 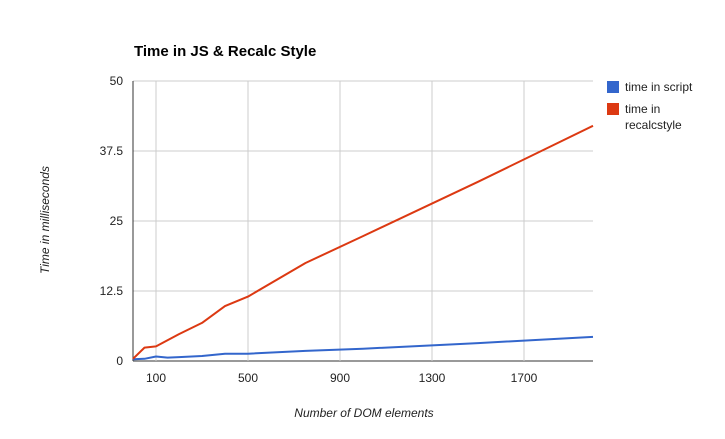 I want to click on y-tick-label: 12.5, so click(x=112, y=291).